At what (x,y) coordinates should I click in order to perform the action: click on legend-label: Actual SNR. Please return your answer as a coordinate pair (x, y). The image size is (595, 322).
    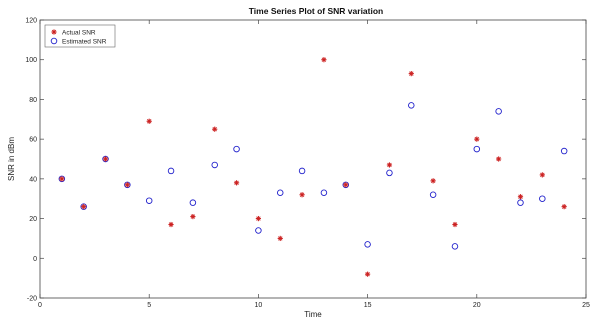
    Looking at the image, I should click on (79, 32).